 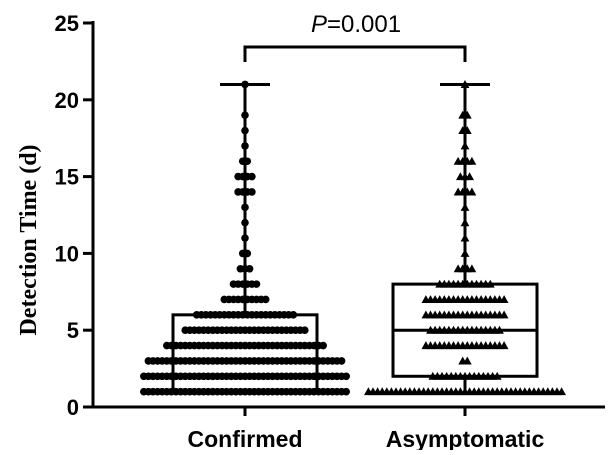 I want to click on y-tick-label: 15, so click(x=67, y=177).